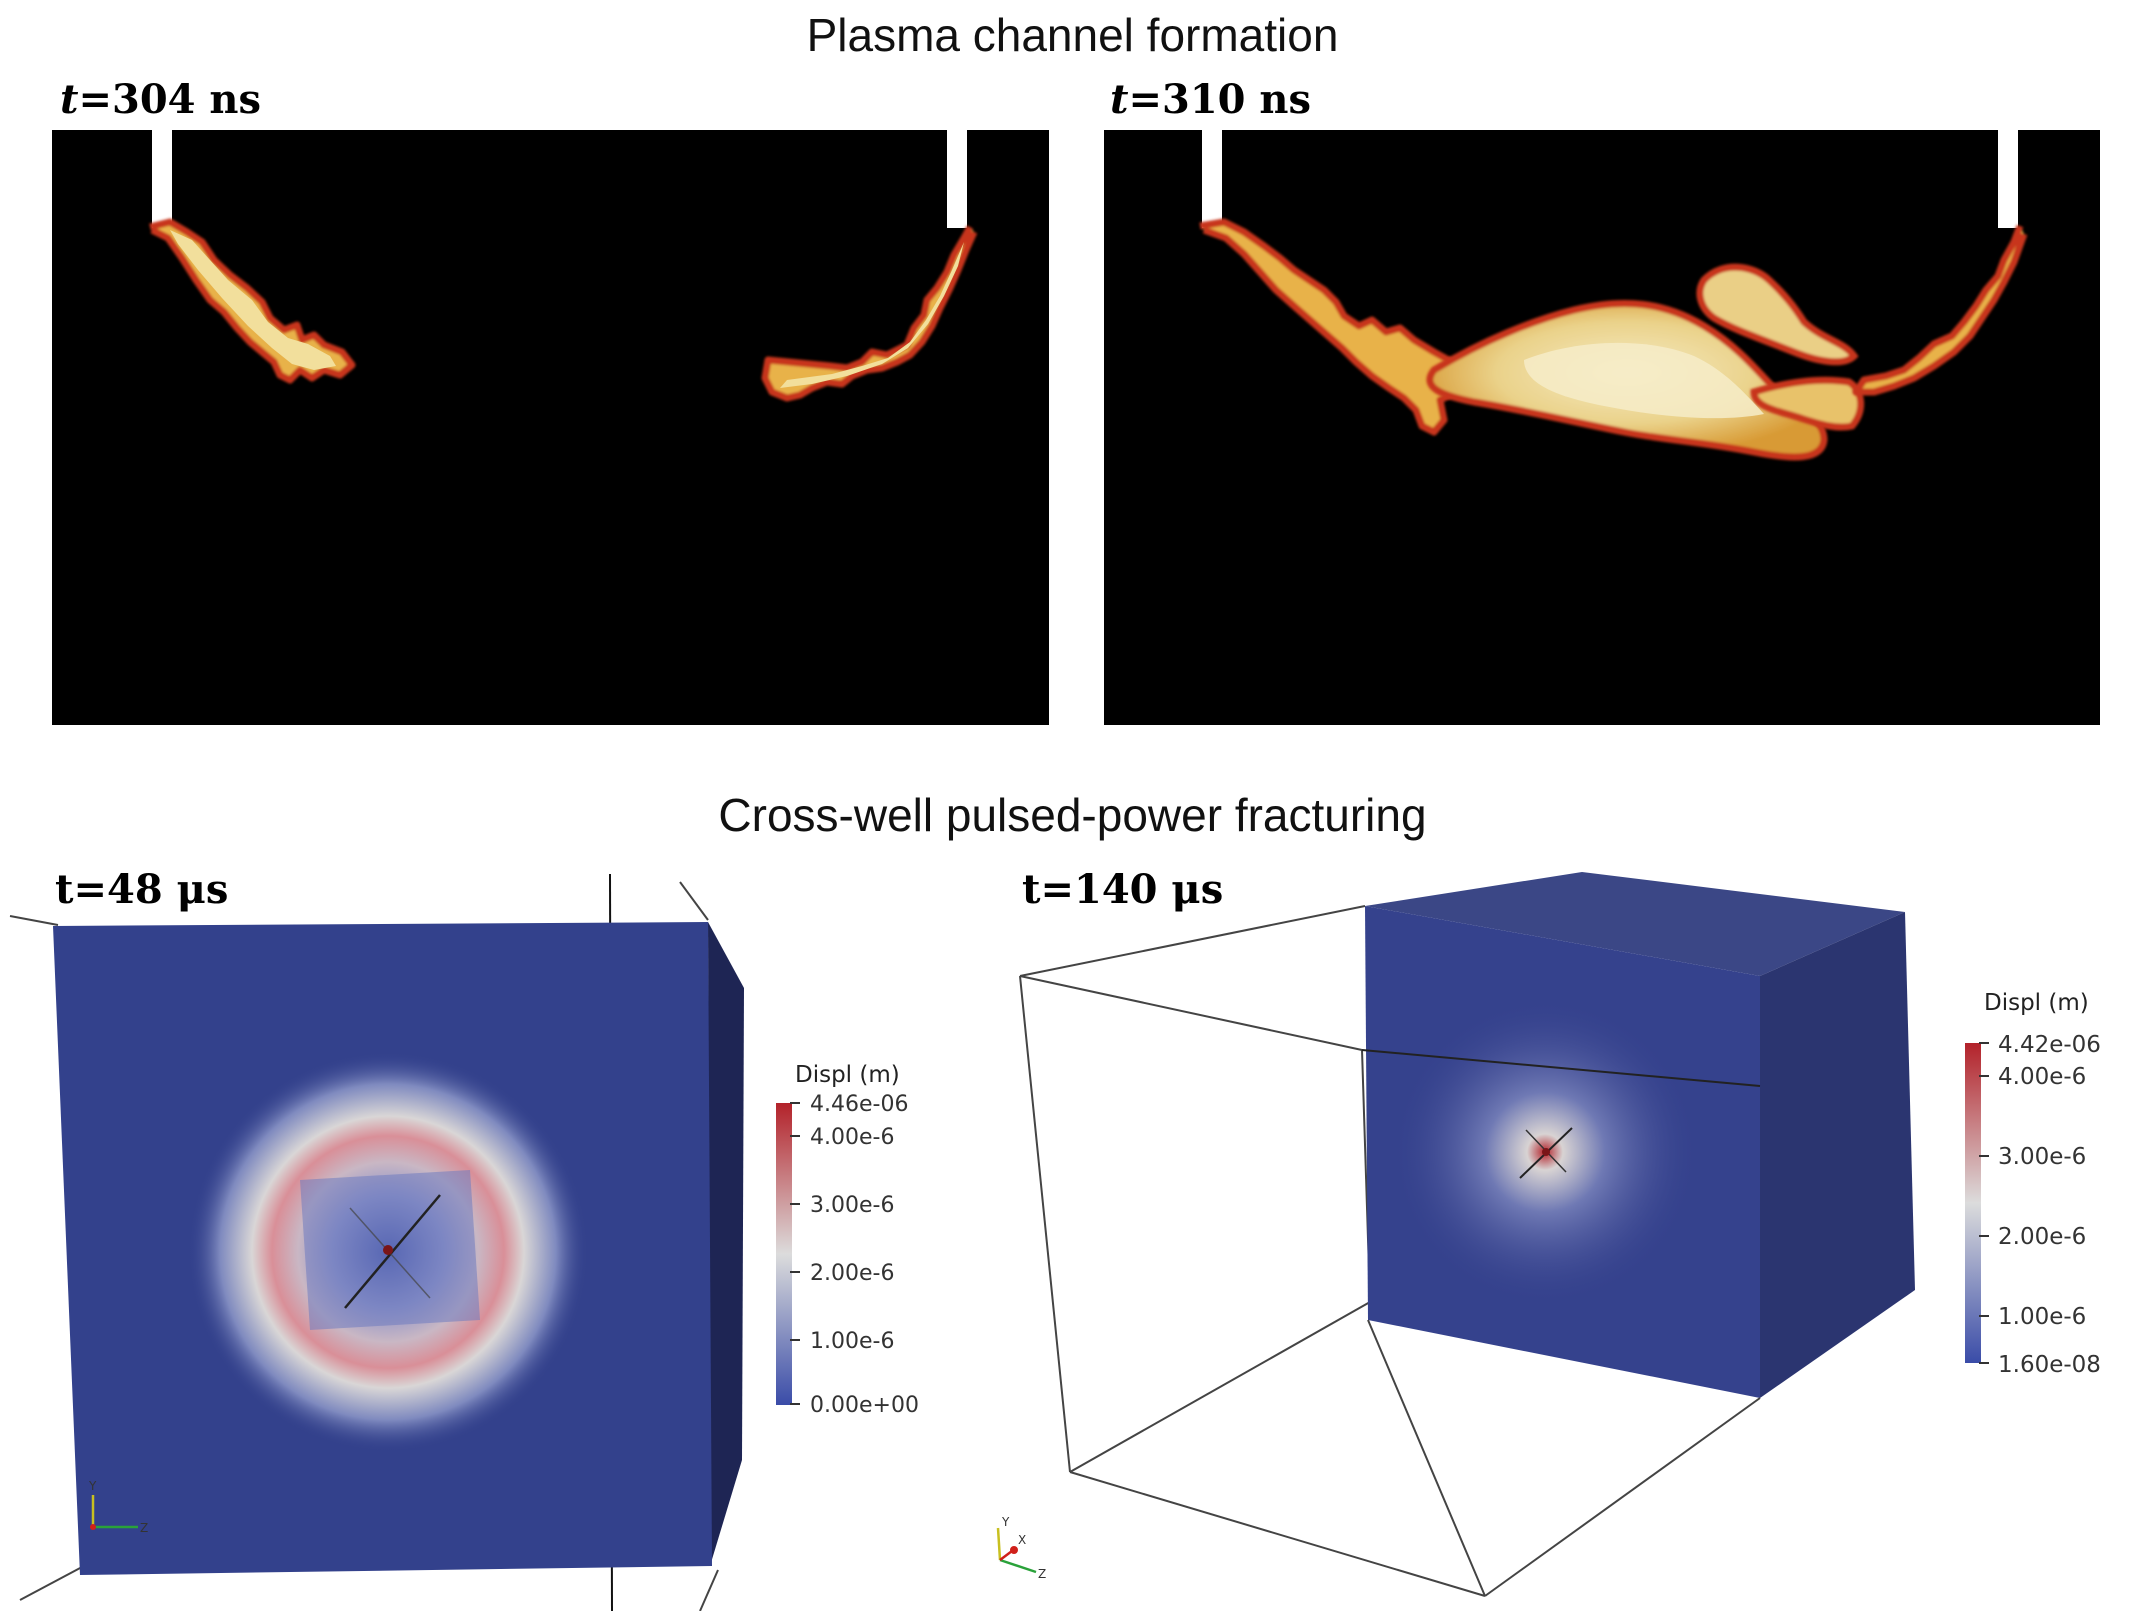  I want to click on axes-triad: Y X Z, so click(1021, 1548).